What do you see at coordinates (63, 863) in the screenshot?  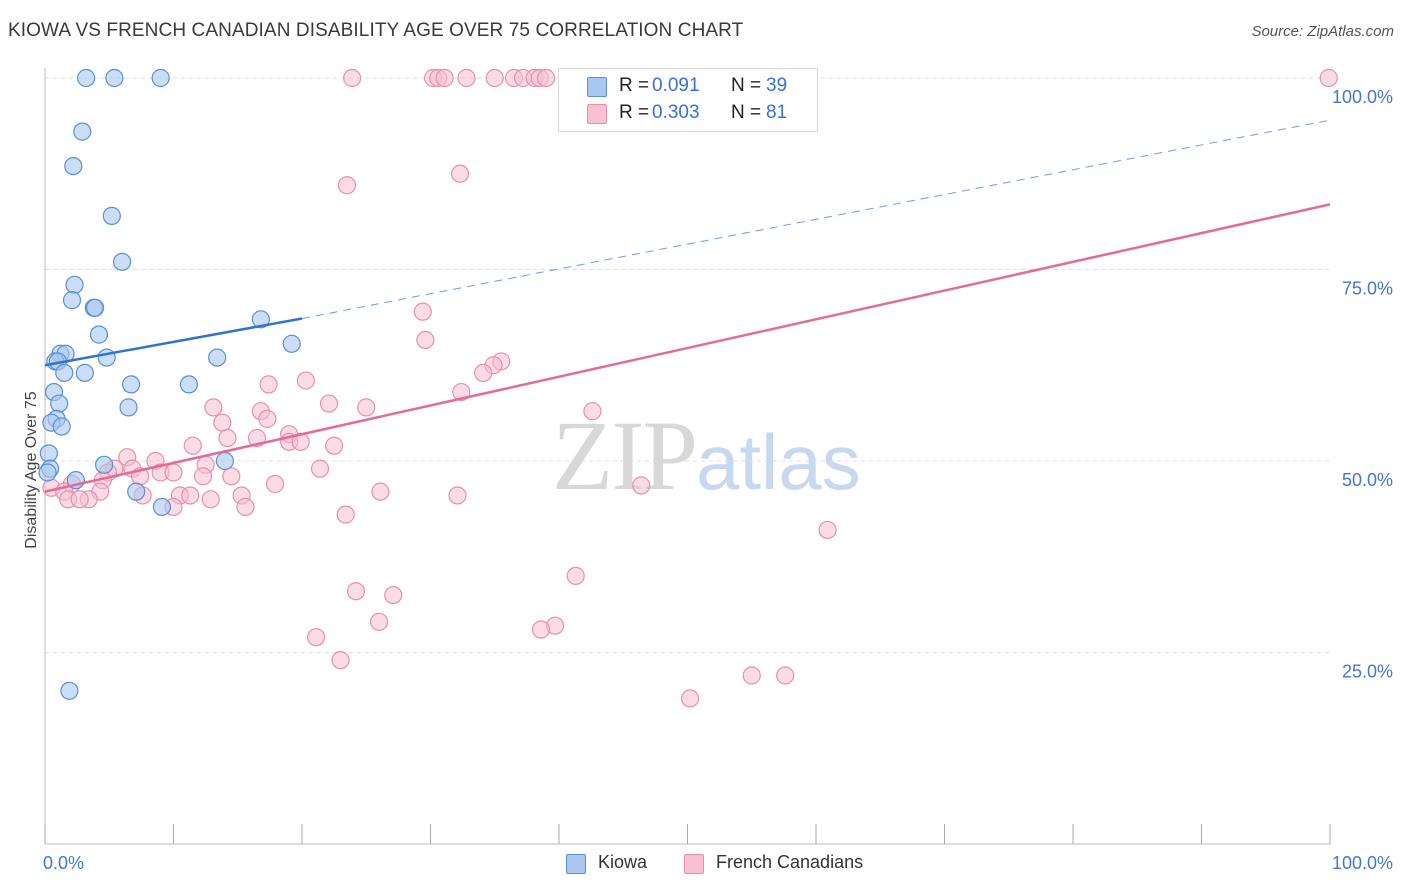 I see `x-tick-label: 0.0%` at bounding box center [63, 863].